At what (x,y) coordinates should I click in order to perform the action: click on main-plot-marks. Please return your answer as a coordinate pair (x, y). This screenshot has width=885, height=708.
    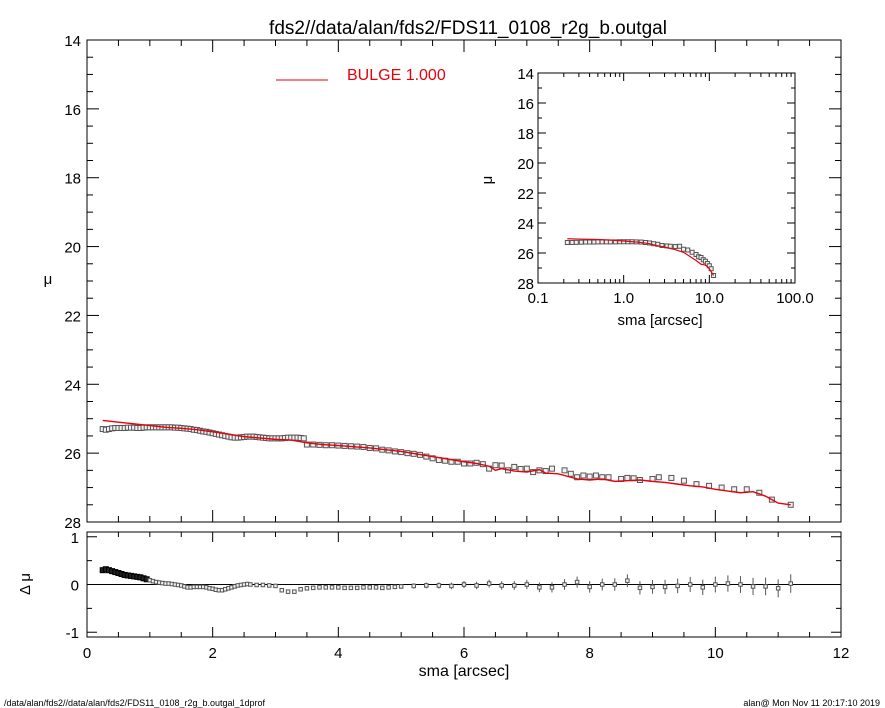
    Looking at the image, I should click on (446, 463).